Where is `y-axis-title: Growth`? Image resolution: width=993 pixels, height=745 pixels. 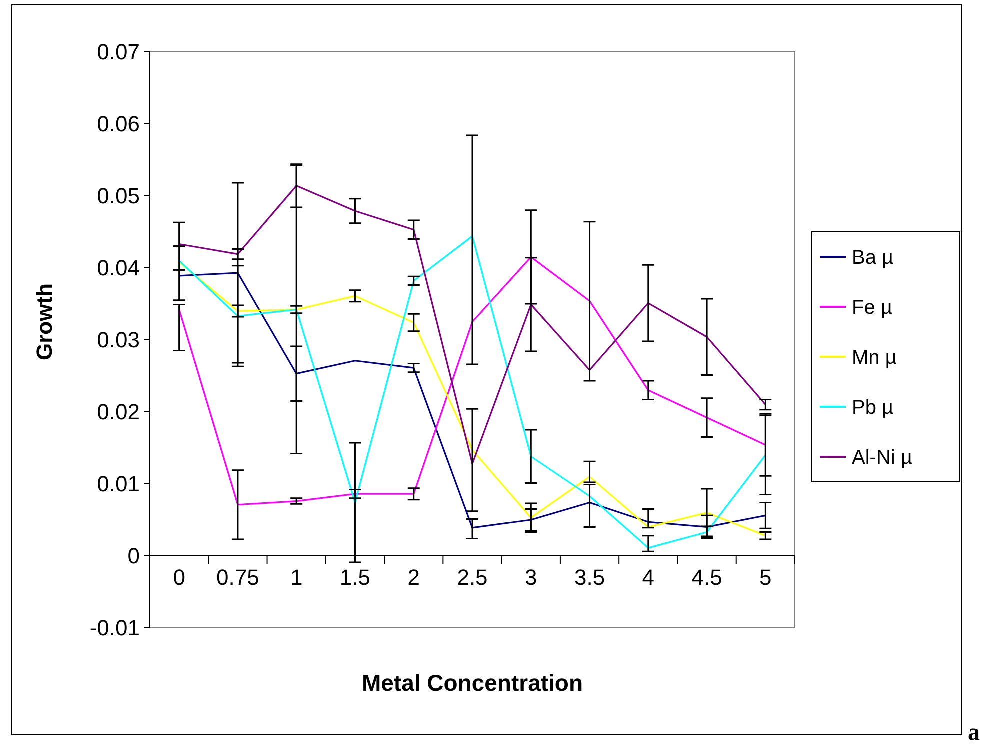 y-axis-title: Growth is located at coordinates (44, 322).